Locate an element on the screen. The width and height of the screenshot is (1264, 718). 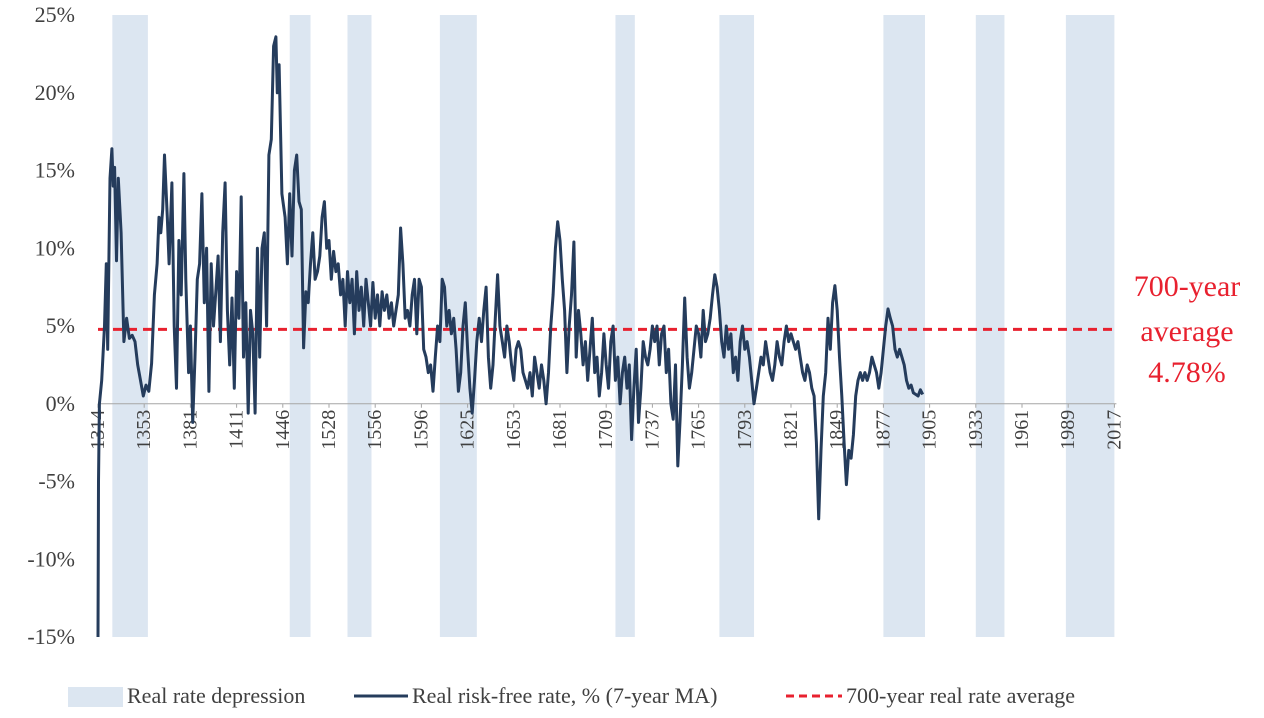
x-tick-label: 1961 is located at coordinates (1022, 430).